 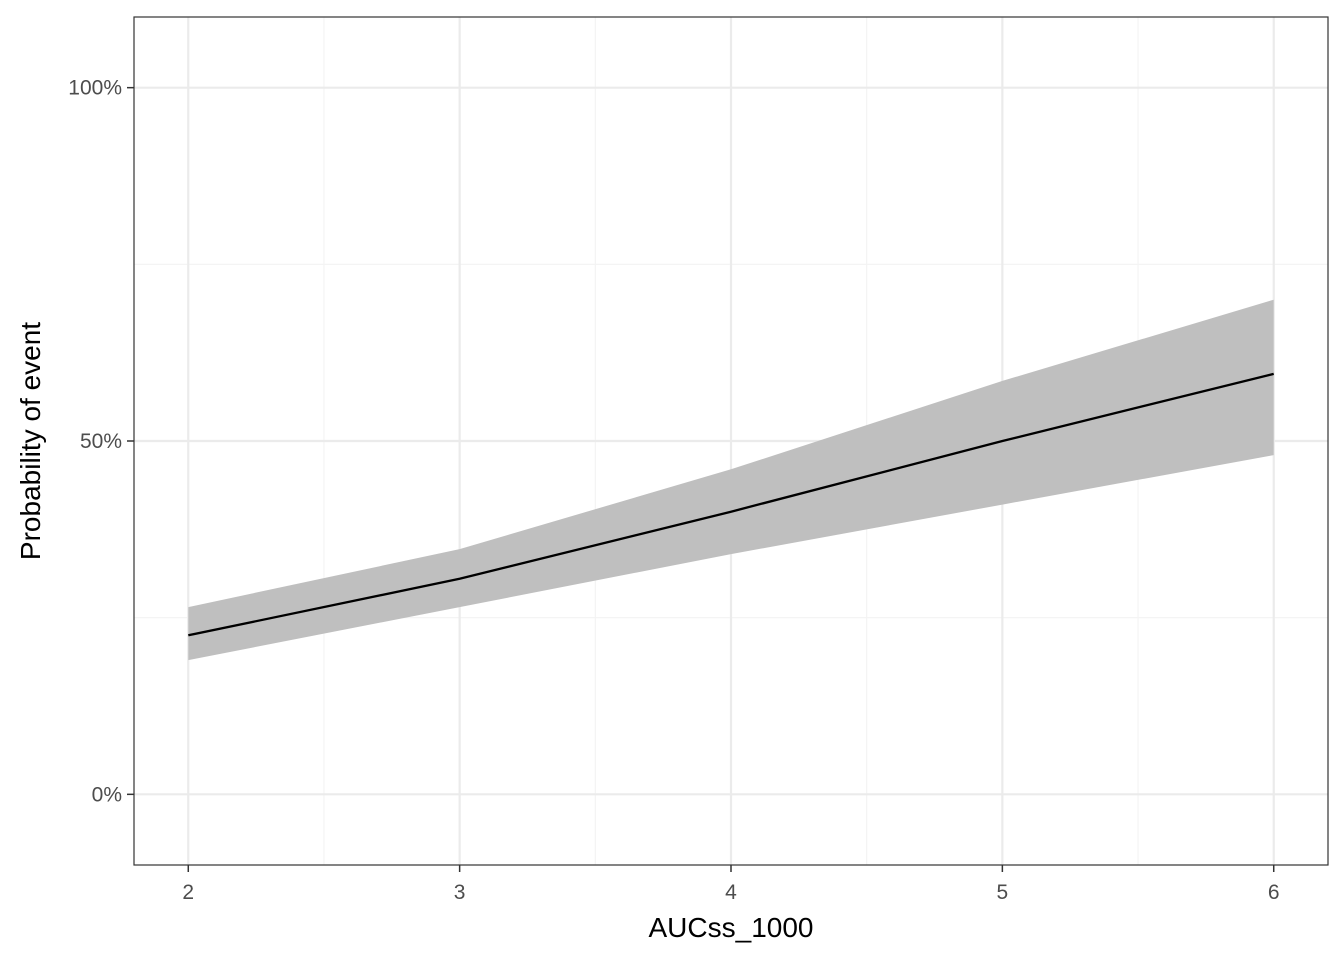 What do you see at coordinates (731, 927) in the screenshot?
I see `x-axis-title: AUCss_1000` at bounding box center [731, 927].